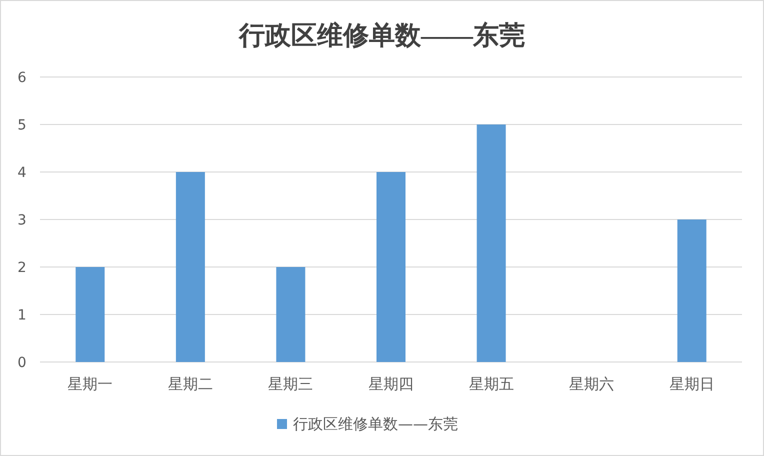 This screenshot has height=456, width=764. I want to click on y-tick-label: 1, so click(22, 316).